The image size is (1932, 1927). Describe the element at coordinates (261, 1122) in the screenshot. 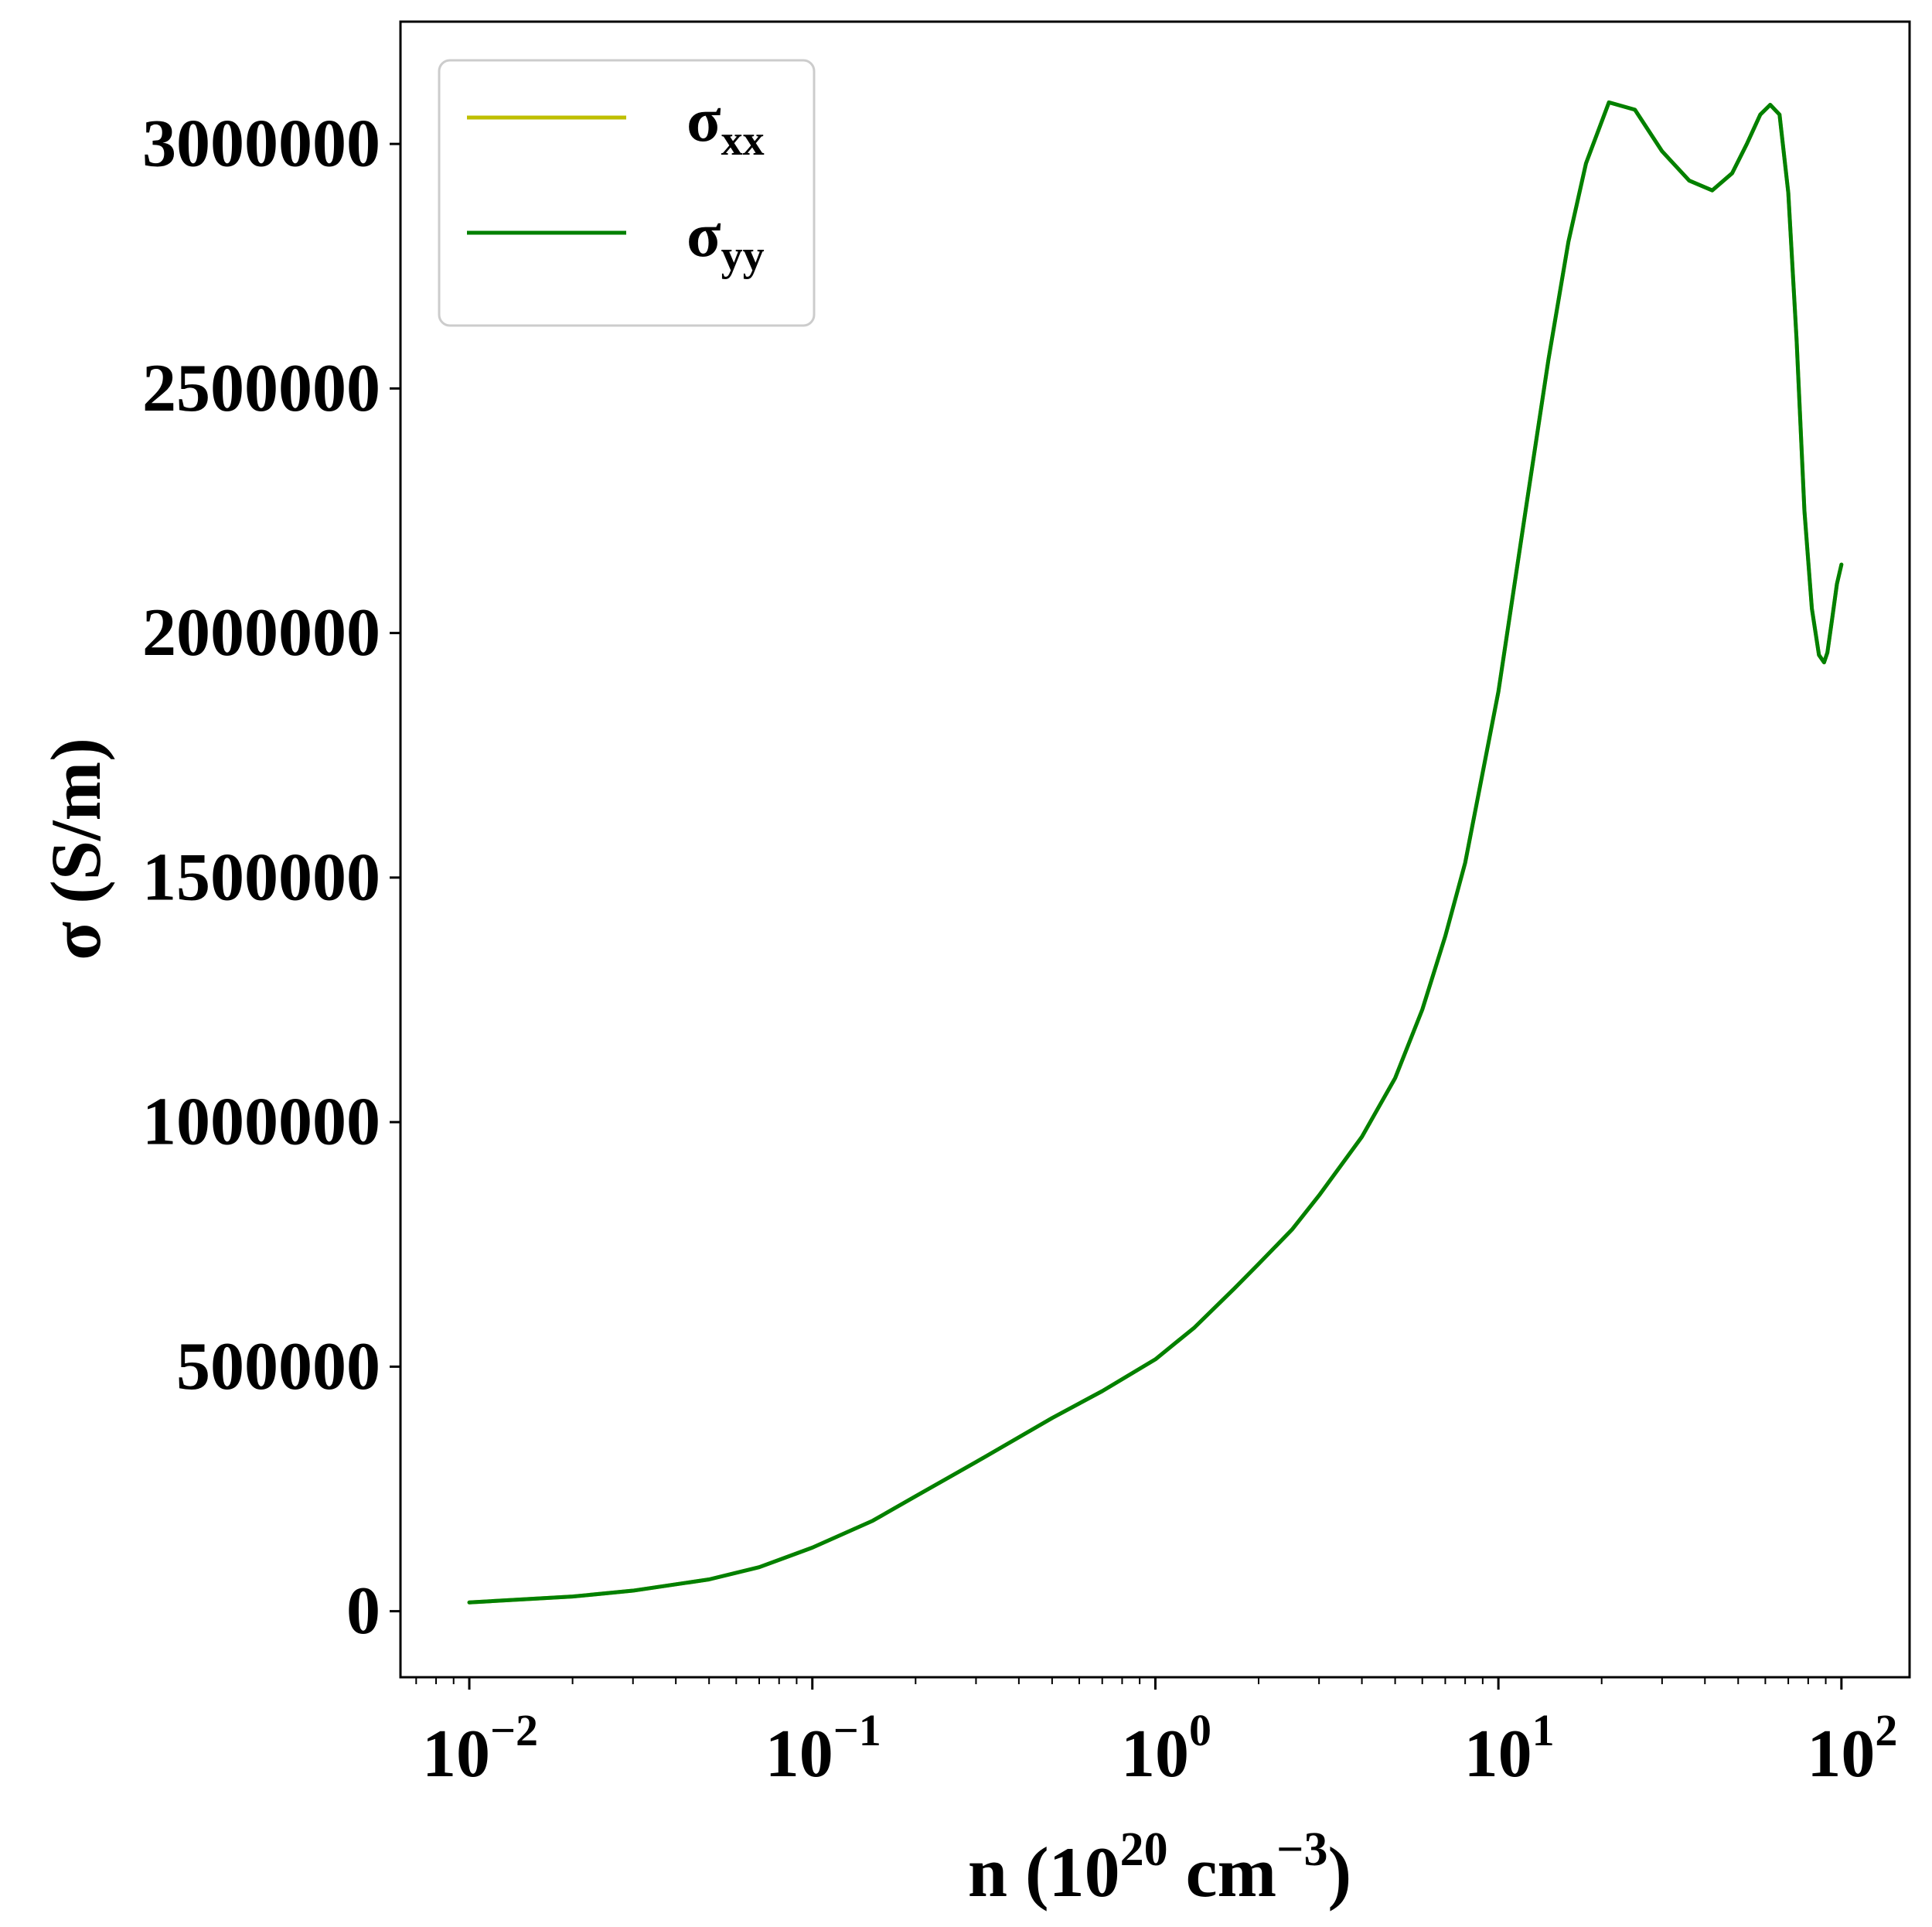

I see `y-tick-label: 1000000` at that location.